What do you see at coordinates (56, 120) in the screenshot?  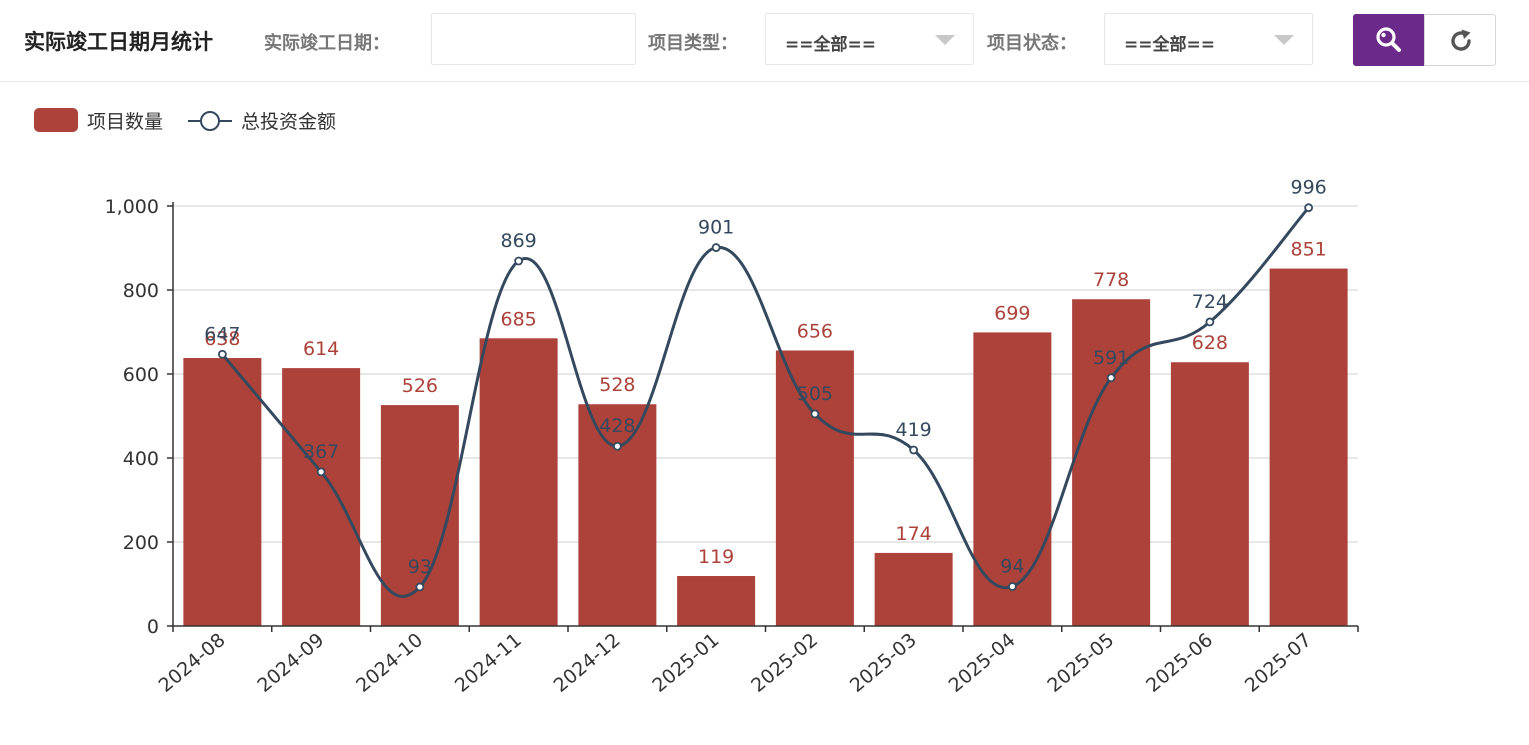 I see `legend-bar-swatch` at bounding box center [56, 120].